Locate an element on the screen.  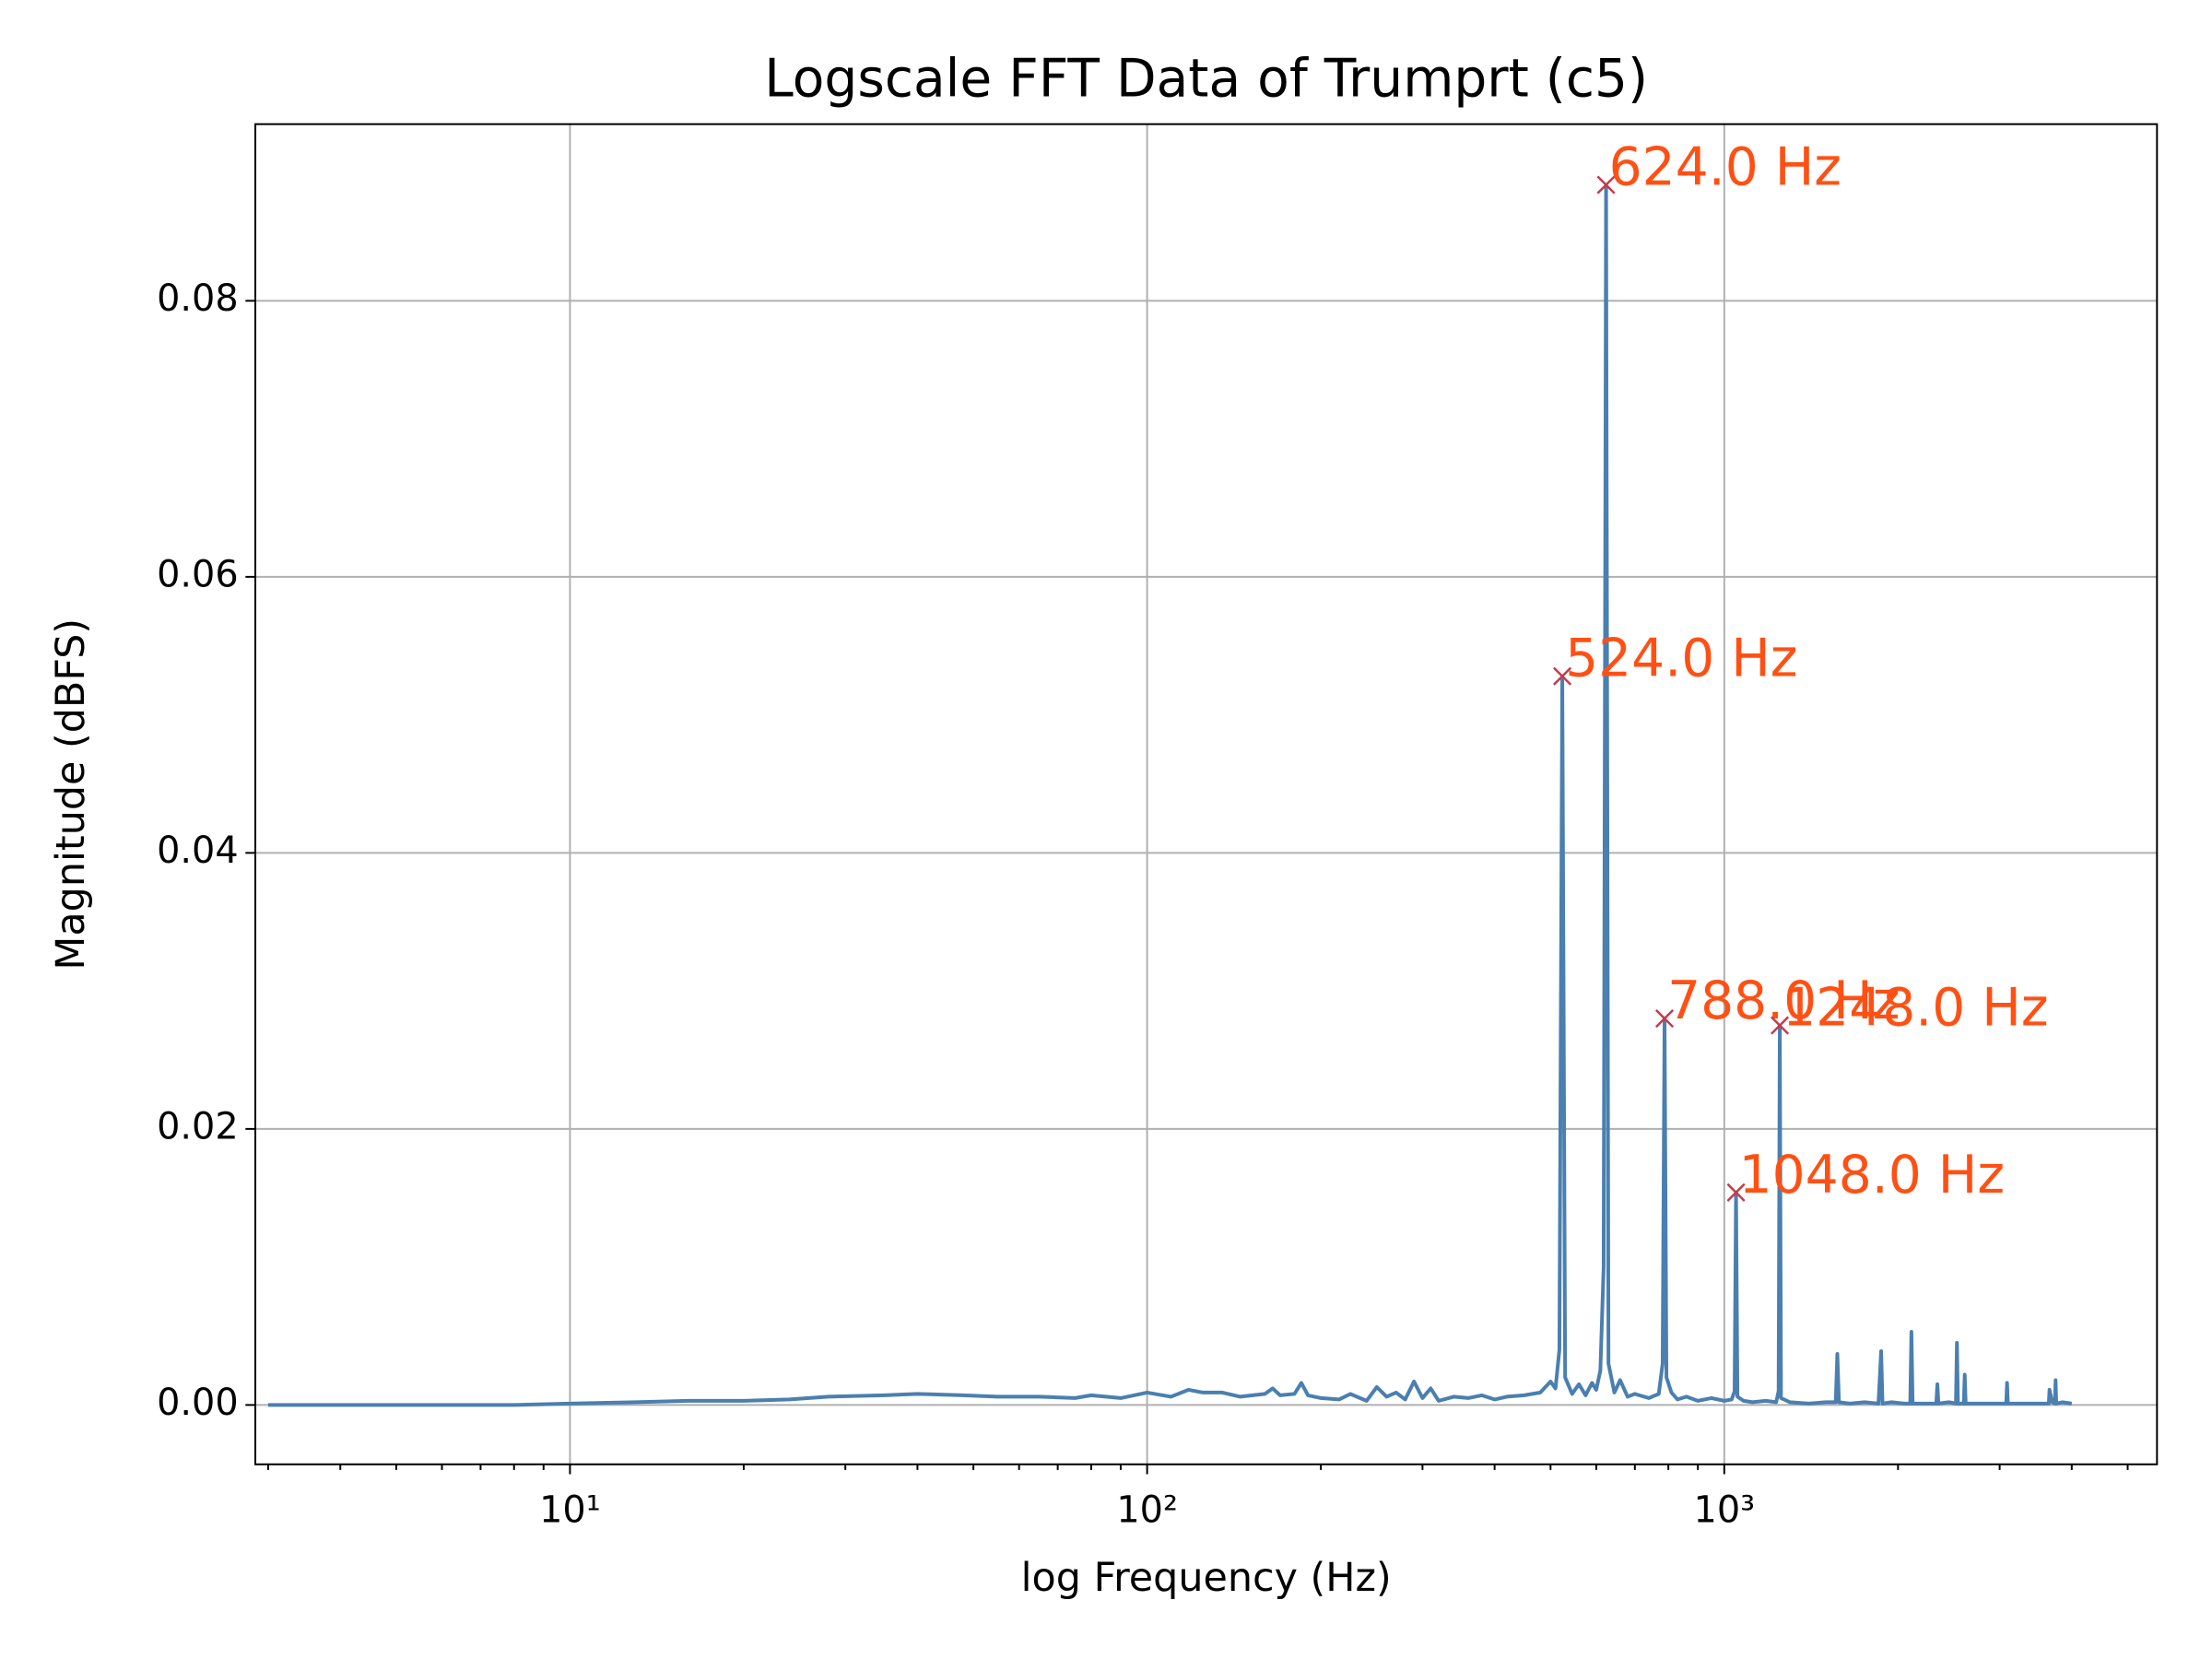
y-tick-label: 0.08 is located at coordinates (198, 298).